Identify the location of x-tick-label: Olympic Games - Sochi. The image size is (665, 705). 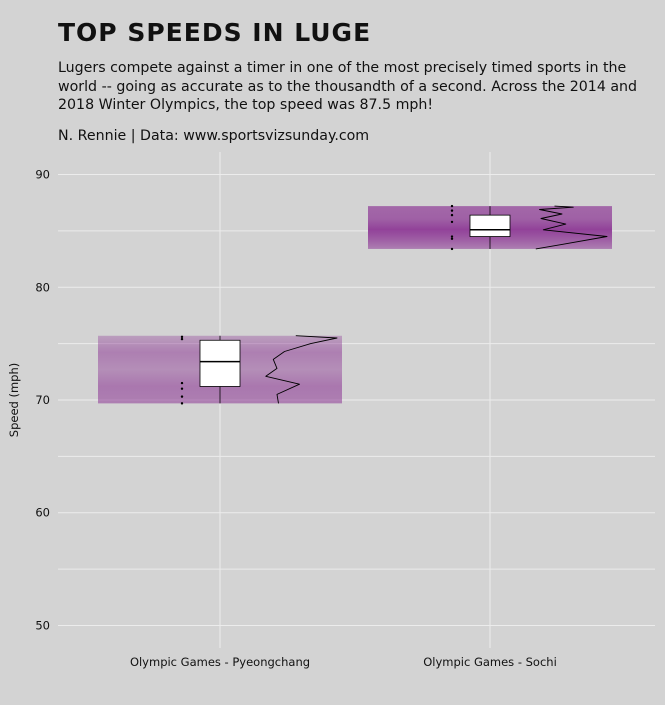
(490, 662).